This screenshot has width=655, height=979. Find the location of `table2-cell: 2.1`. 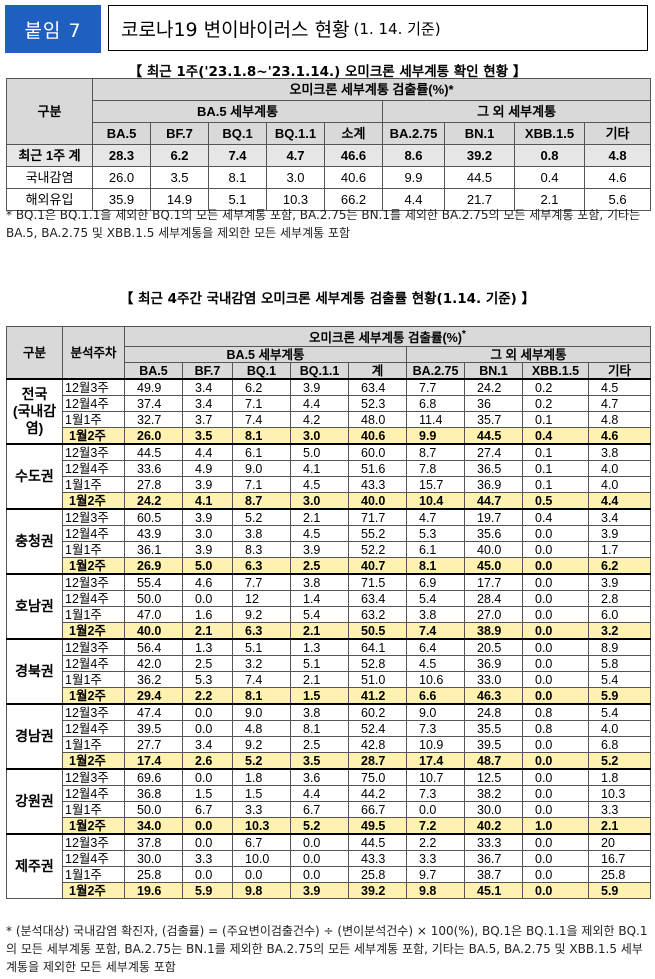

table2-cell: 2.1 is located at coordinates (619, 826).